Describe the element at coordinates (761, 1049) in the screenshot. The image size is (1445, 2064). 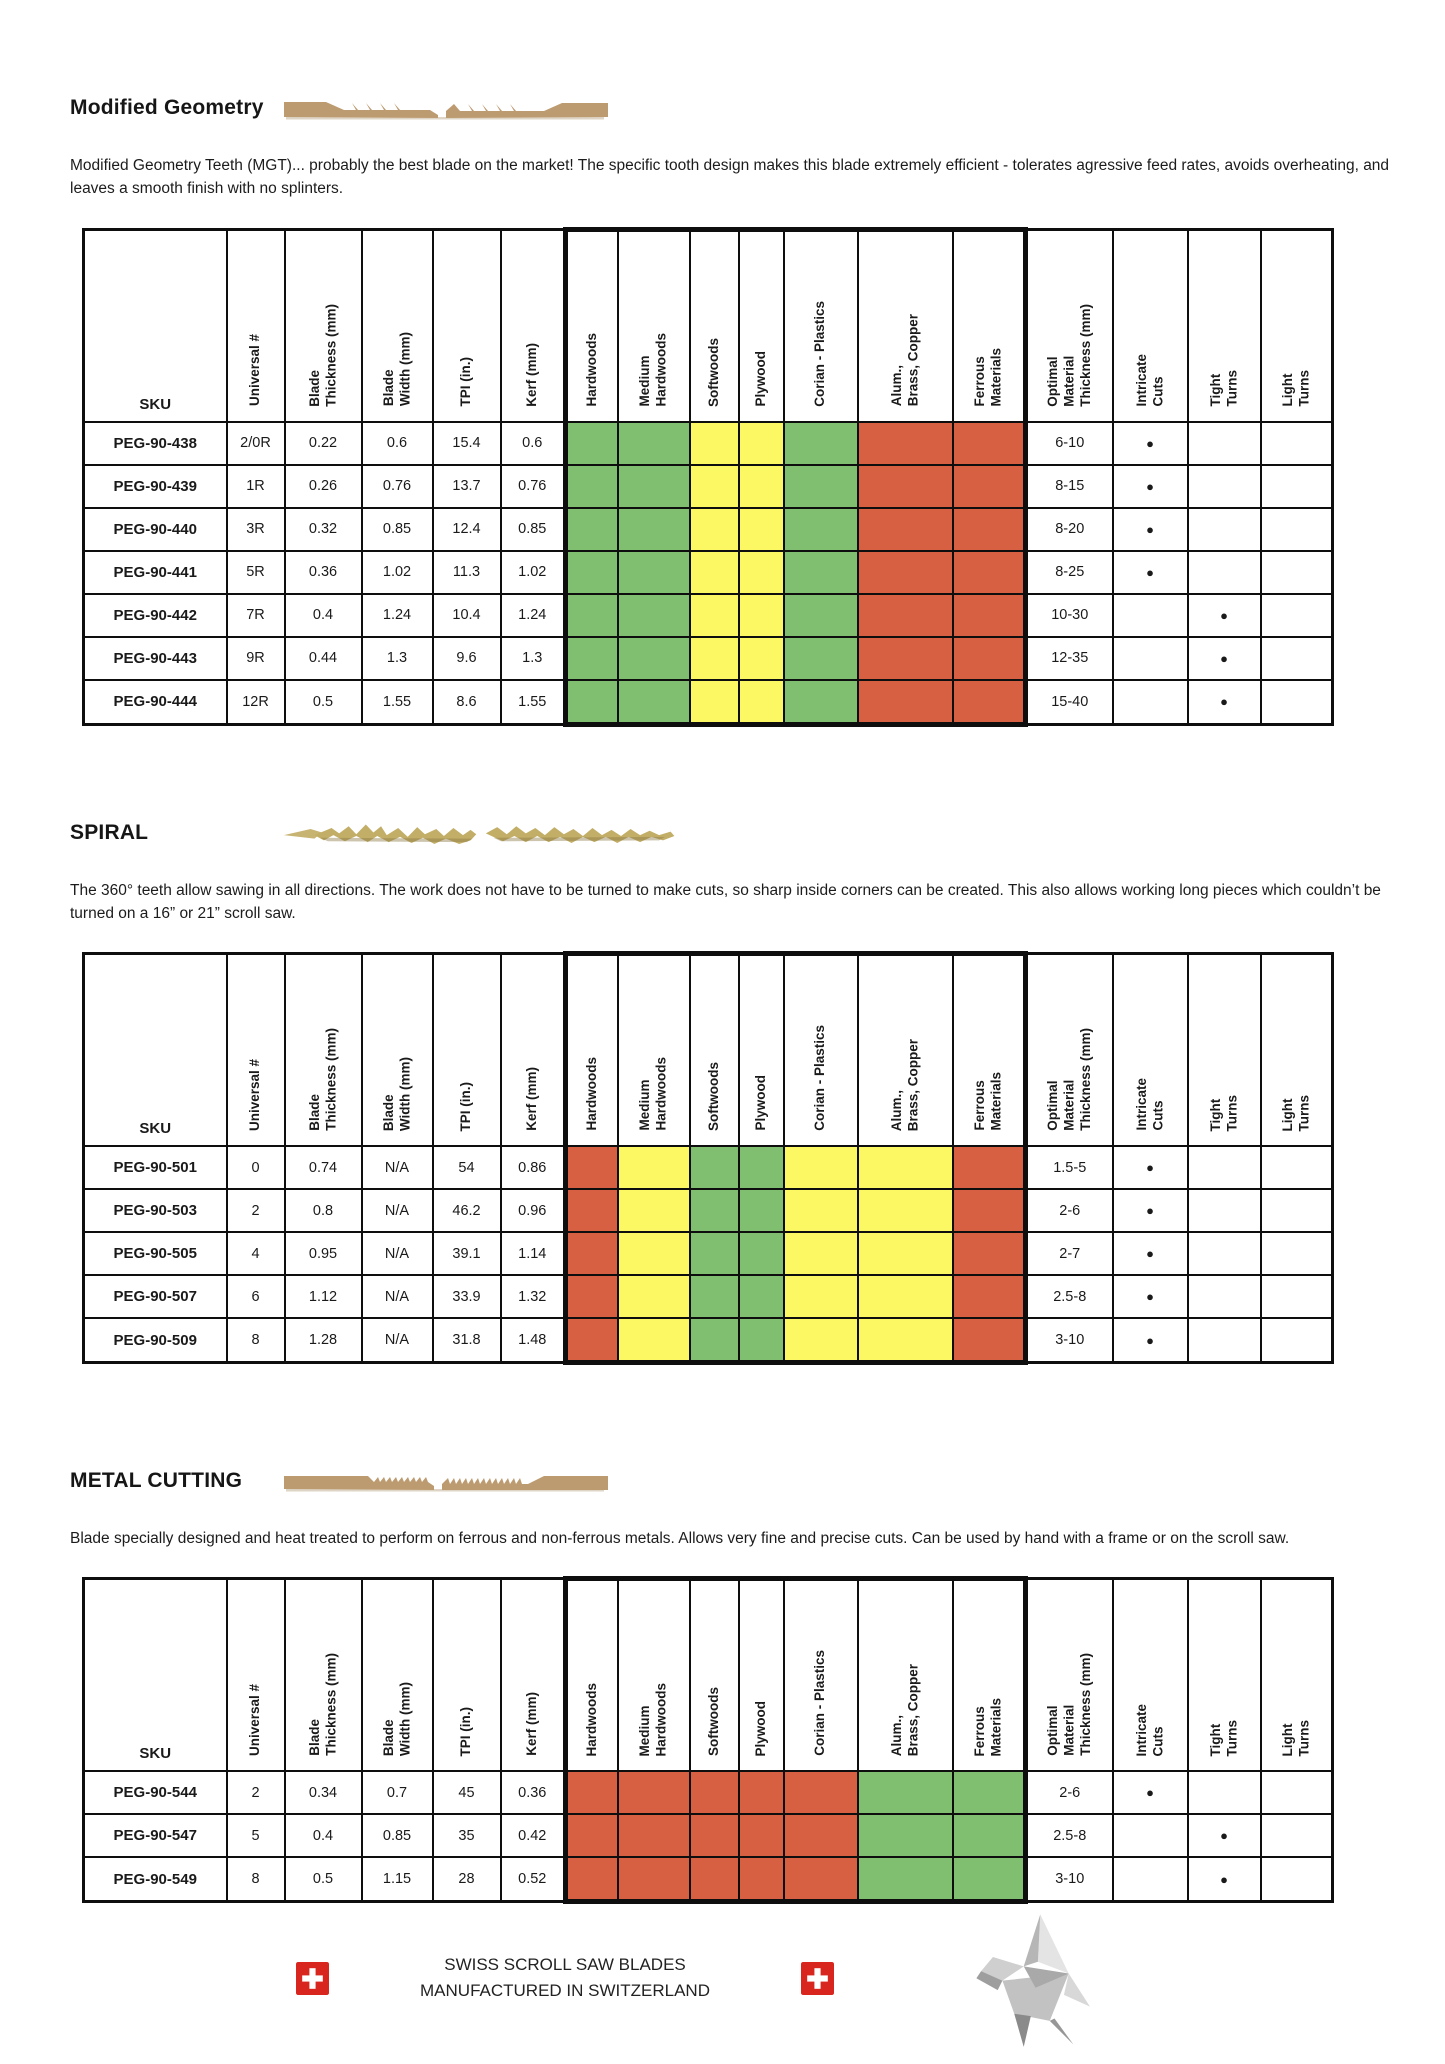
I see `column-header-plywood: Plywood` at that location.